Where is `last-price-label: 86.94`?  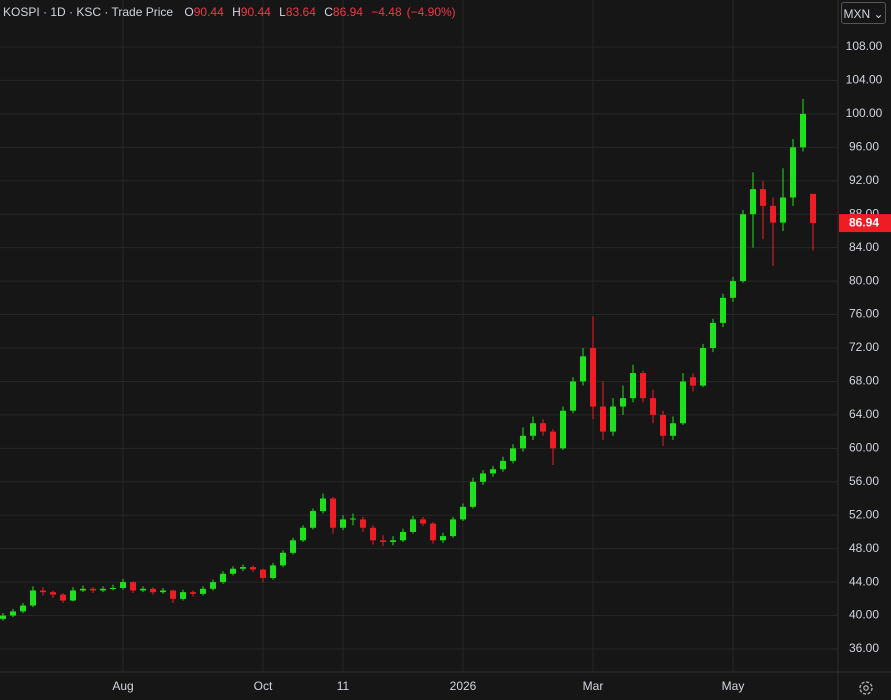 last-price-label: 86.94 is located at coordinates (864, 222).